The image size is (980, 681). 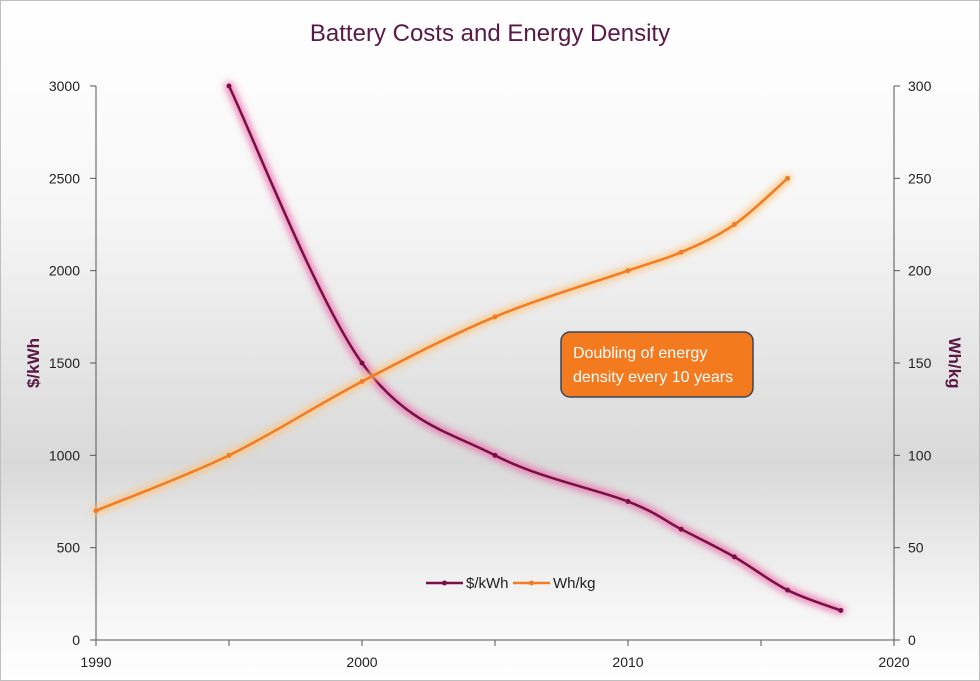 I want to click on annotation-background, so click(x=657, y=364).